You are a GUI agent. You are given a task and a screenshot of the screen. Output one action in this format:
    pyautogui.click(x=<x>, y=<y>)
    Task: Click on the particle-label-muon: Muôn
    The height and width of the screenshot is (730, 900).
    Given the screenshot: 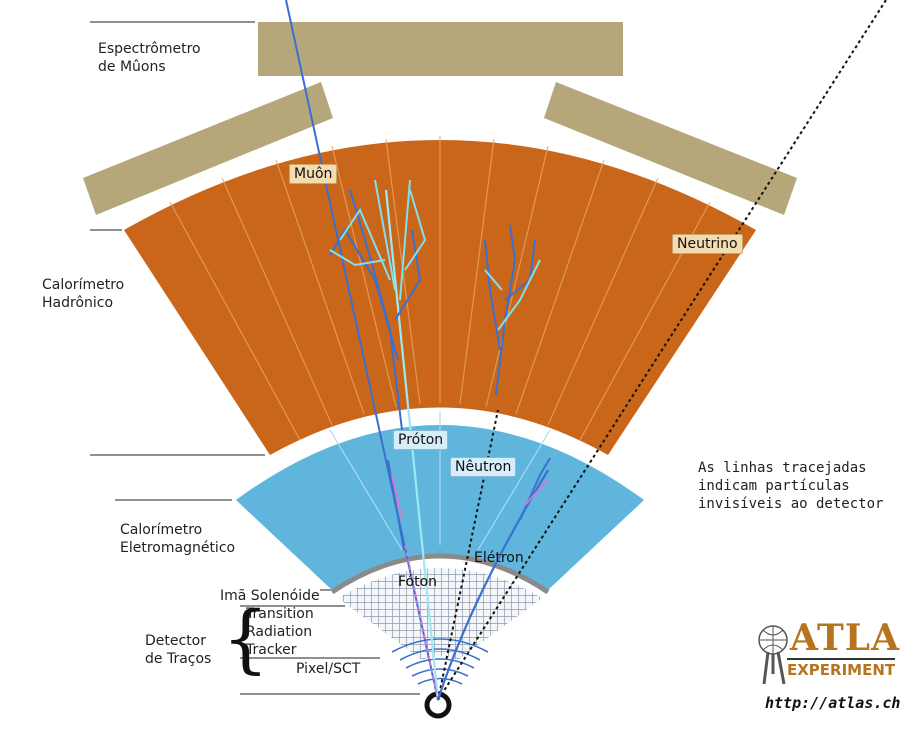 What is the action you would take?
    pyautogui.click(x=313, y=174)
    